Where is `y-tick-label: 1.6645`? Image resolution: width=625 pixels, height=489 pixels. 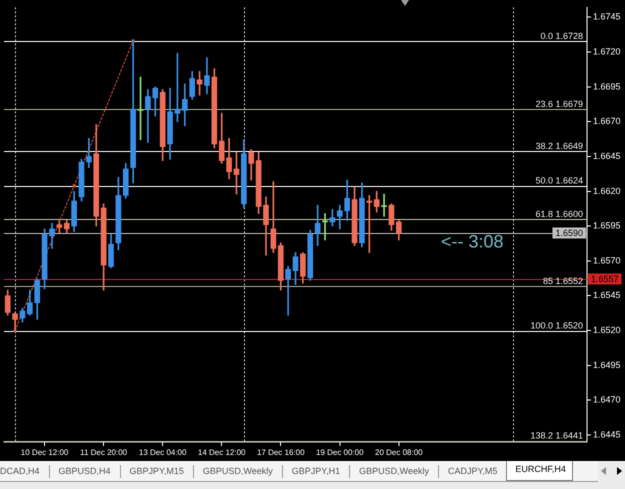
y-tick-label: 1.6645 is located at coordinates (607, 155).